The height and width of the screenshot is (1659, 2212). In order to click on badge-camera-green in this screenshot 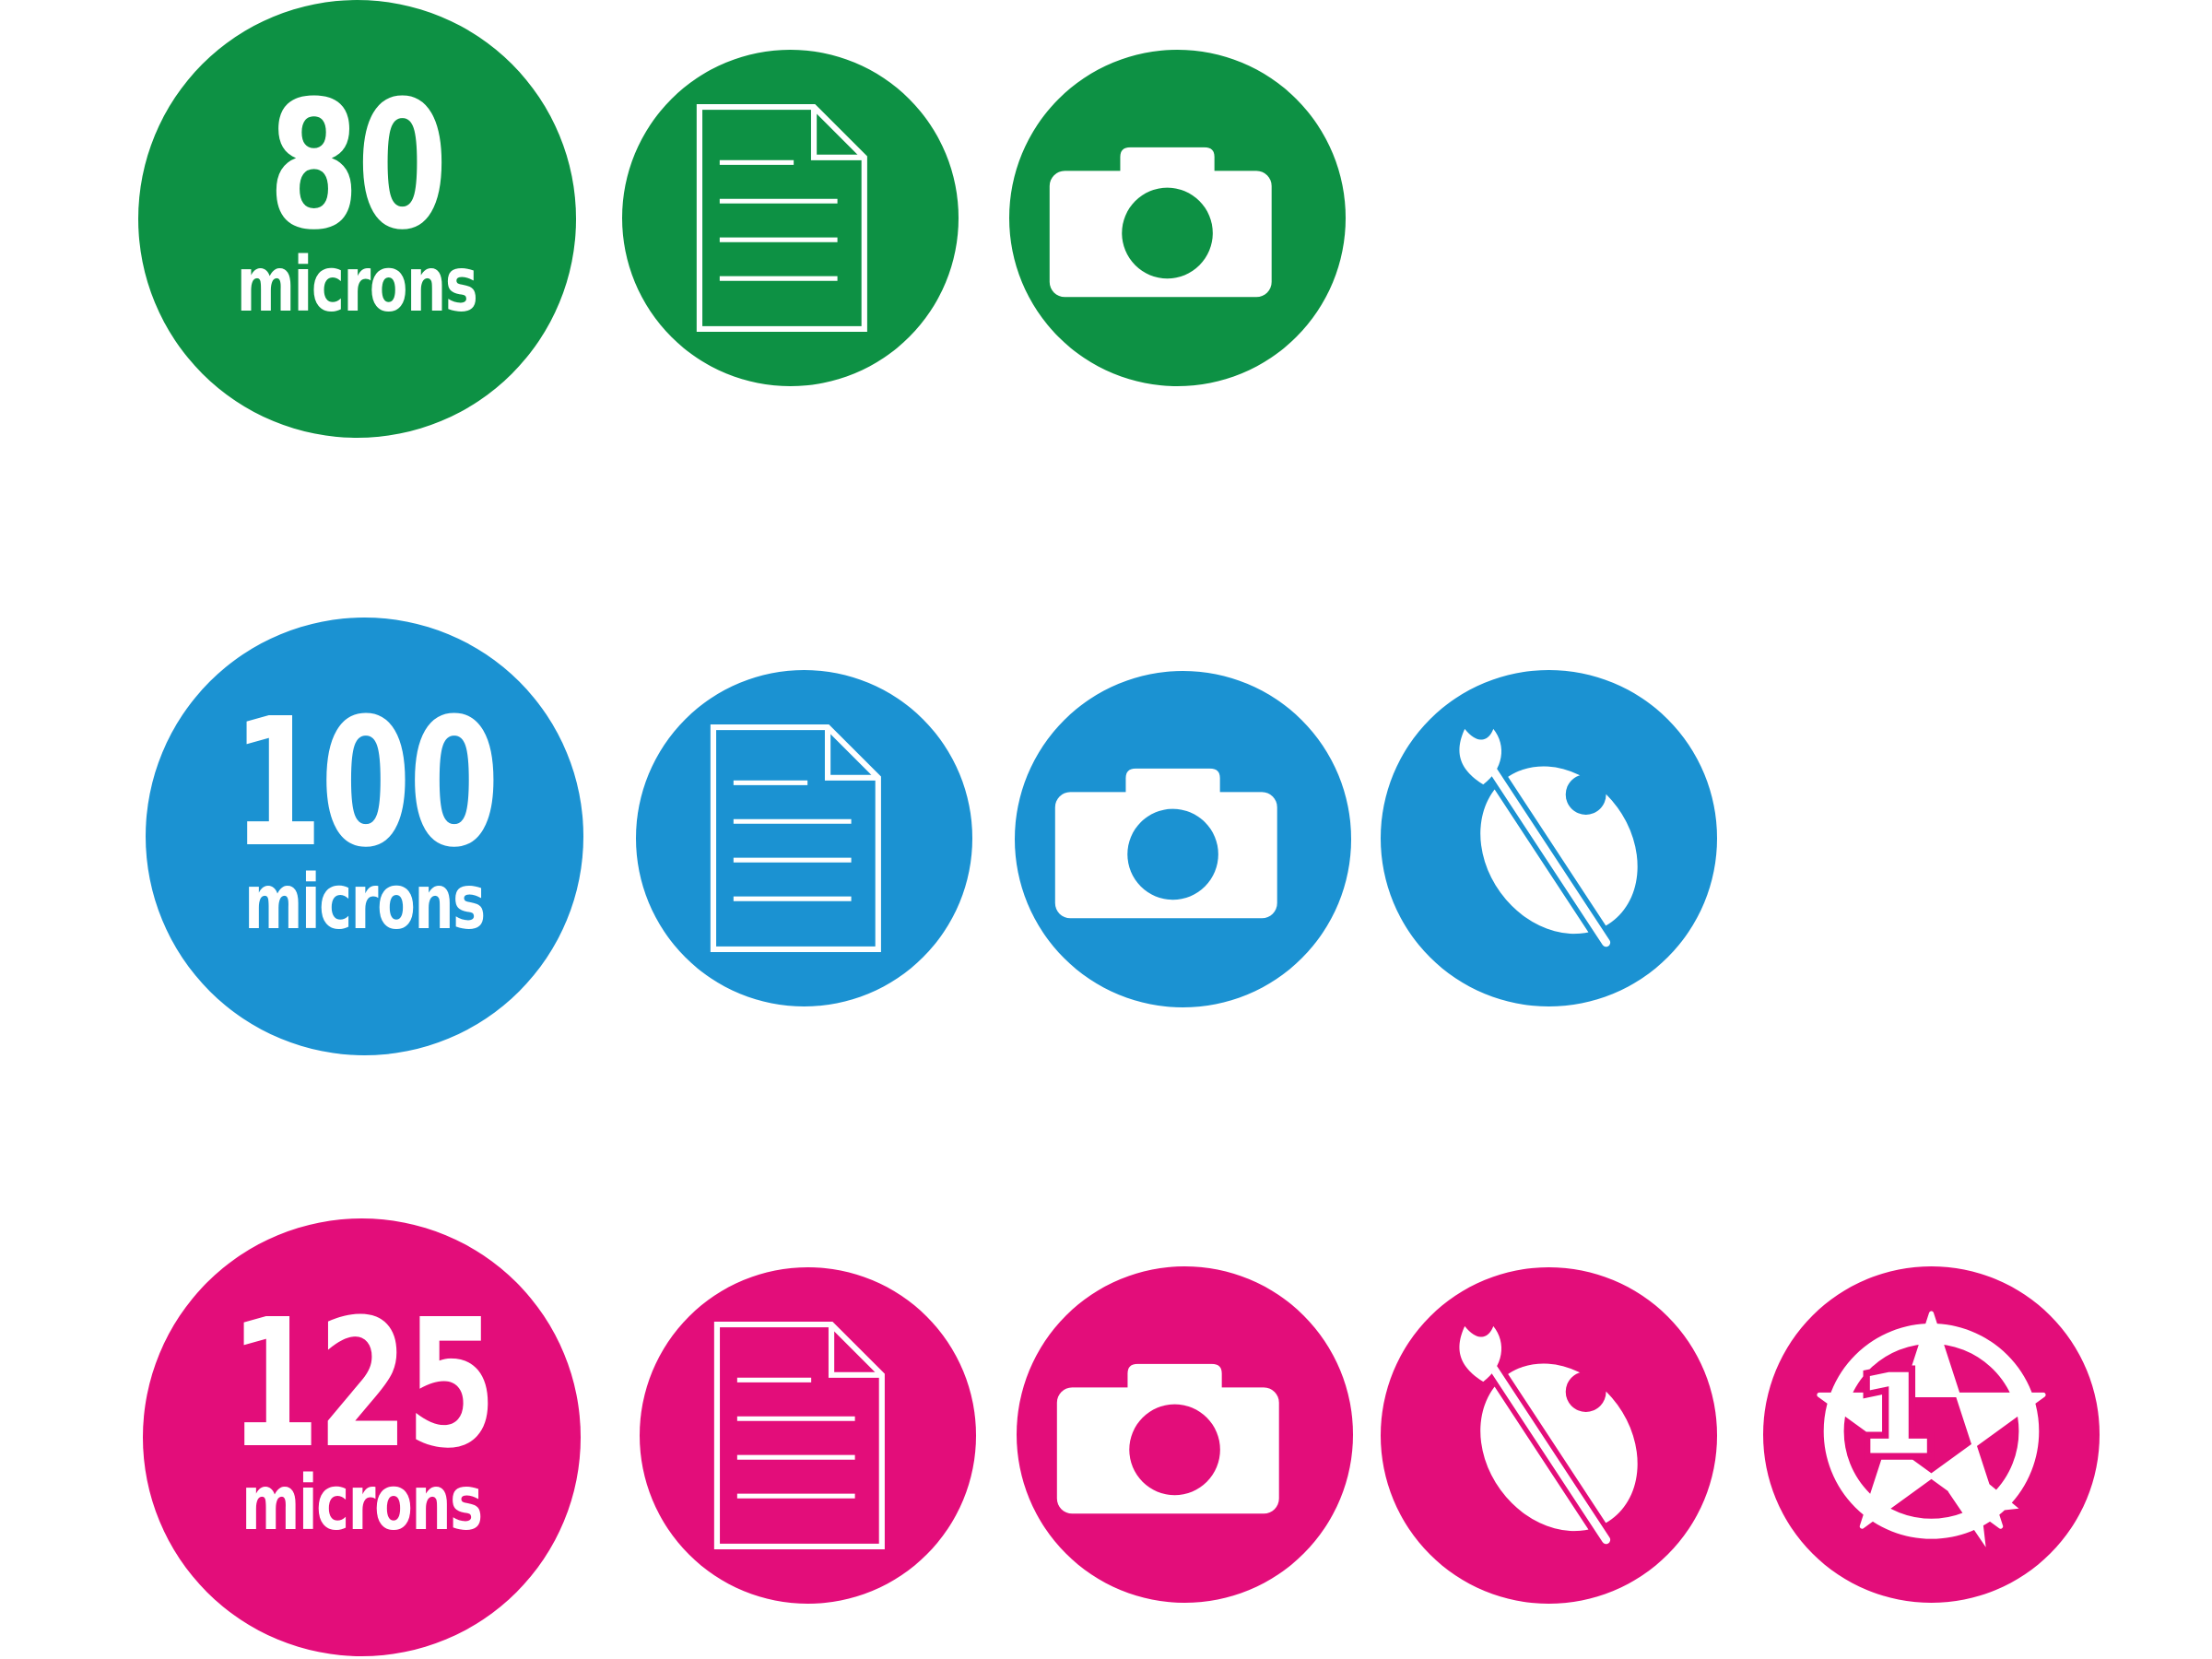, I will do `click(1177, 218)`.